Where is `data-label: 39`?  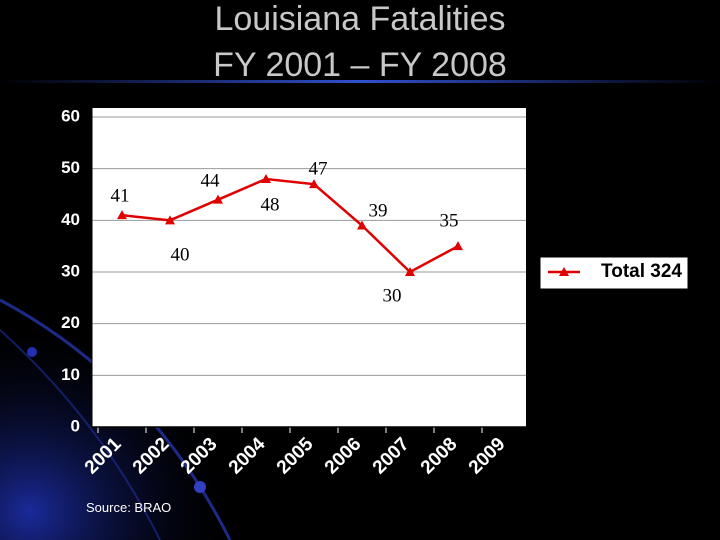
data-label: 39 is located at coordinates (378, 210).